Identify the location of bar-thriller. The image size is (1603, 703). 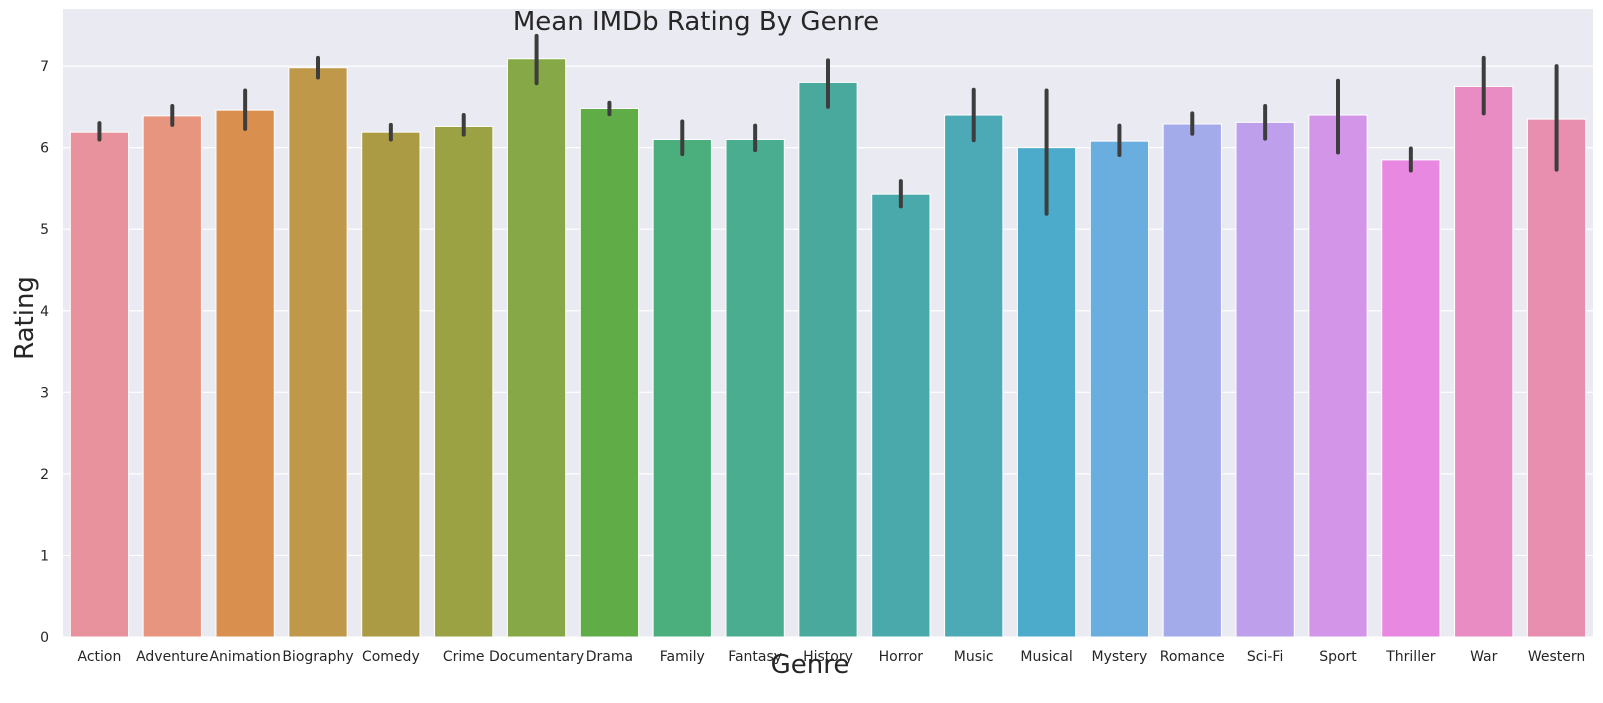
(1411, 398).